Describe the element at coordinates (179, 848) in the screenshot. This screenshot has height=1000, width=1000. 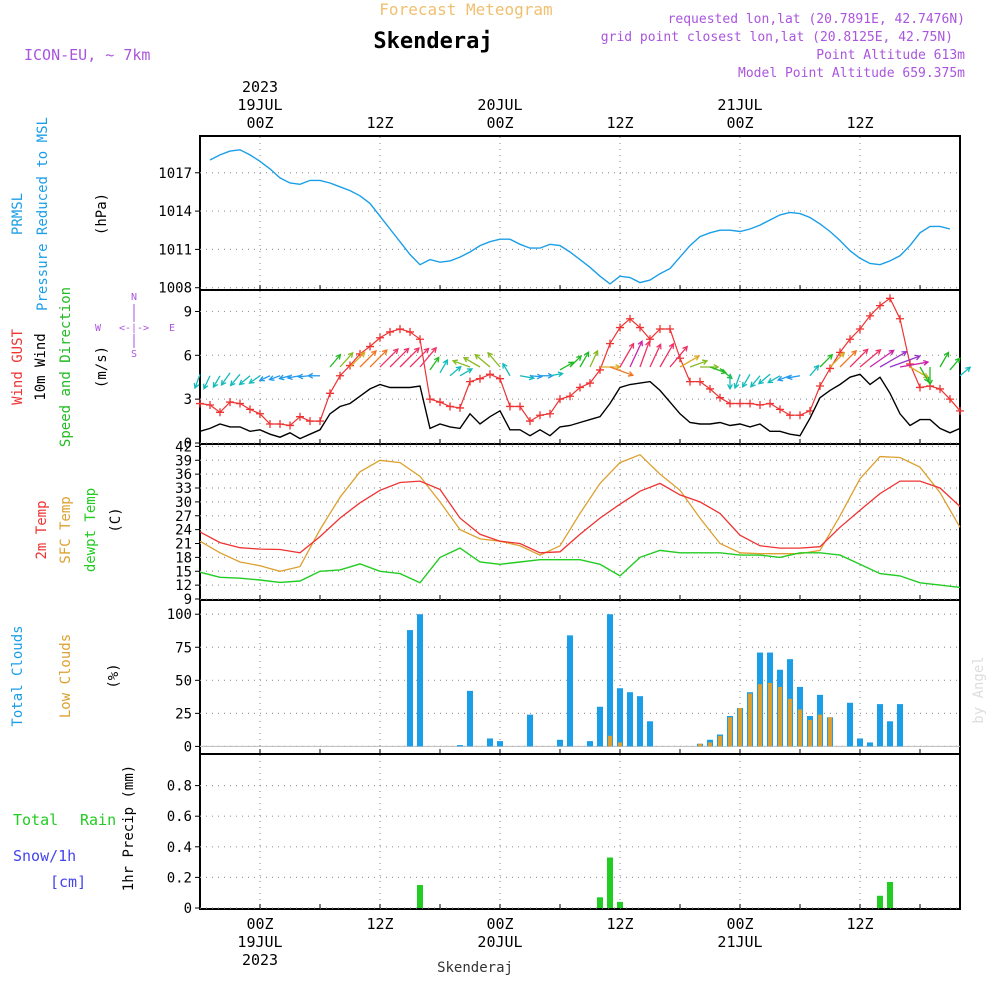
I see `precip-ytick-label: 0.4` at that location.